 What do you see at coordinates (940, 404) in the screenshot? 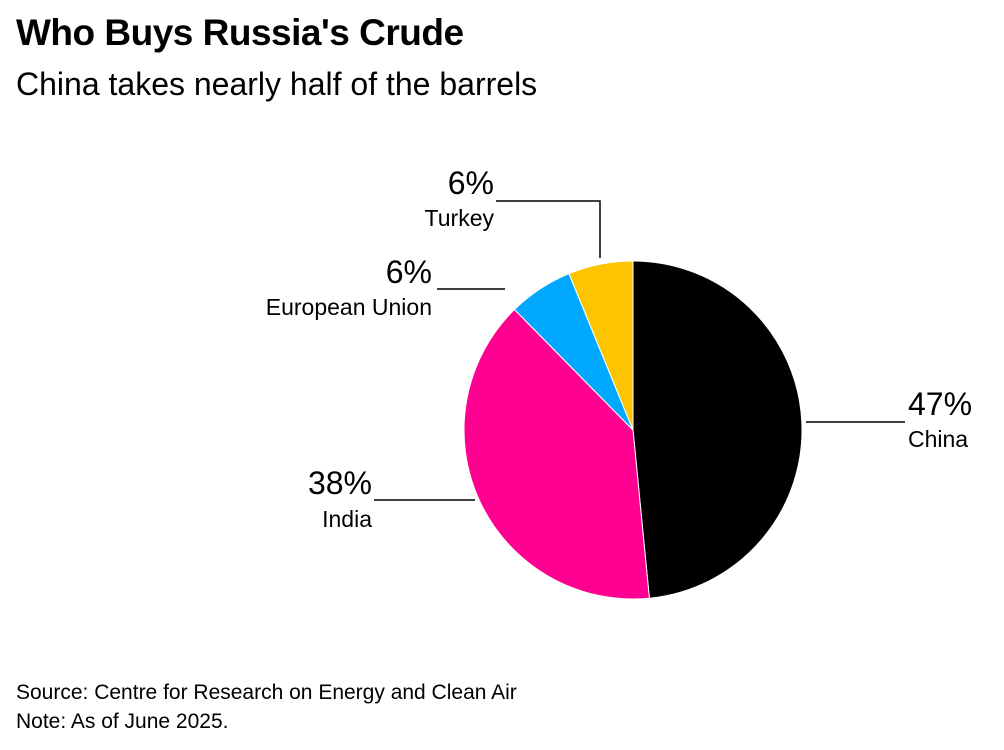
I see `data-label-value-china: 47%` at bounding box center [940, 404].